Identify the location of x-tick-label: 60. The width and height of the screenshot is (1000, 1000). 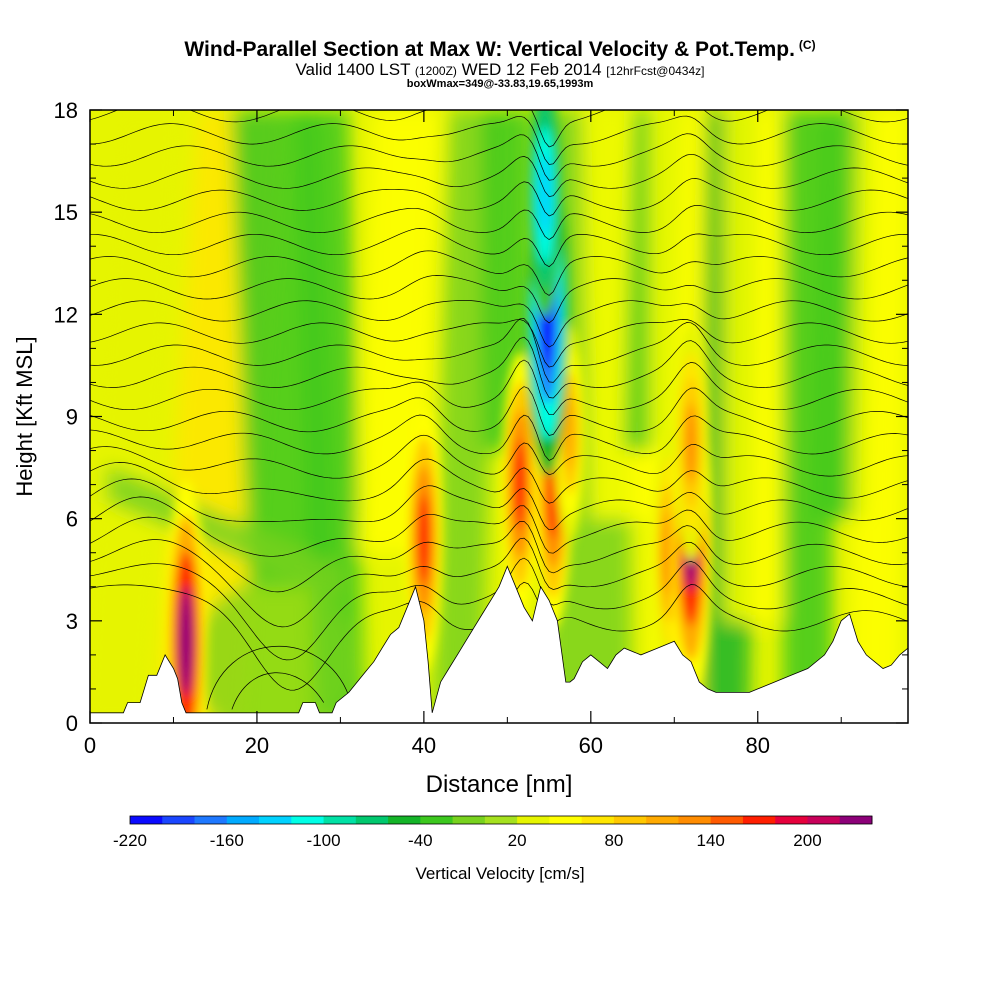
(591, 745).